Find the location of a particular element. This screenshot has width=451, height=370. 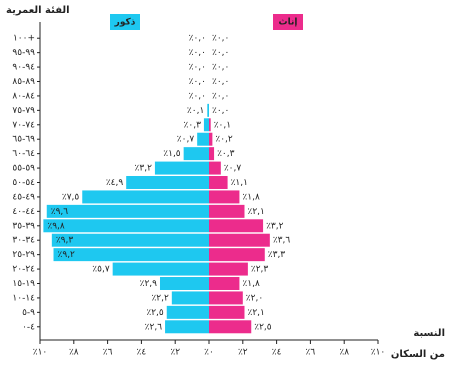

legend-label: إناث is located at coordinates (288, 23).